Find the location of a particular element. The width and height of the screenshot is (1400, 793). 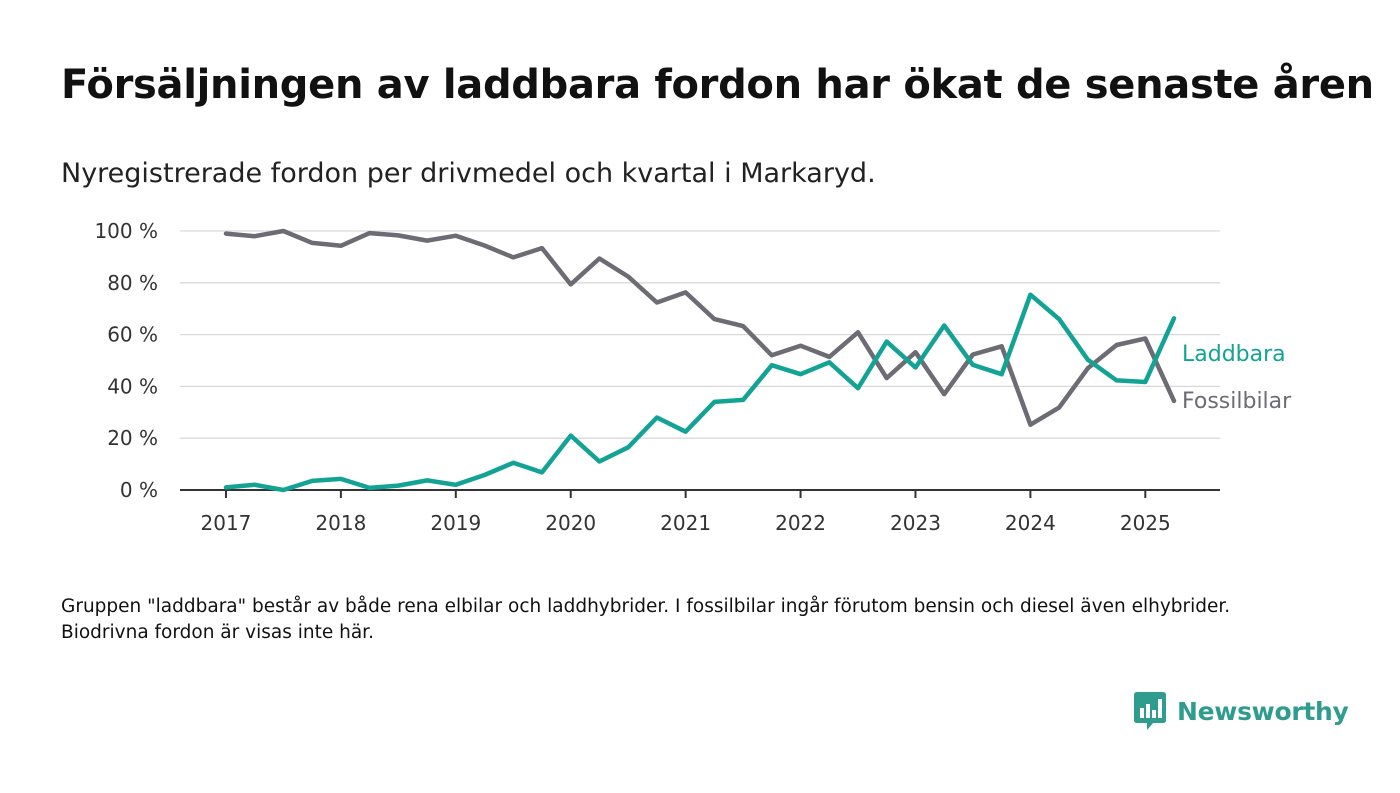

series-labels: Laddbara Fossilbilar is located at coordinates (1237, 378).